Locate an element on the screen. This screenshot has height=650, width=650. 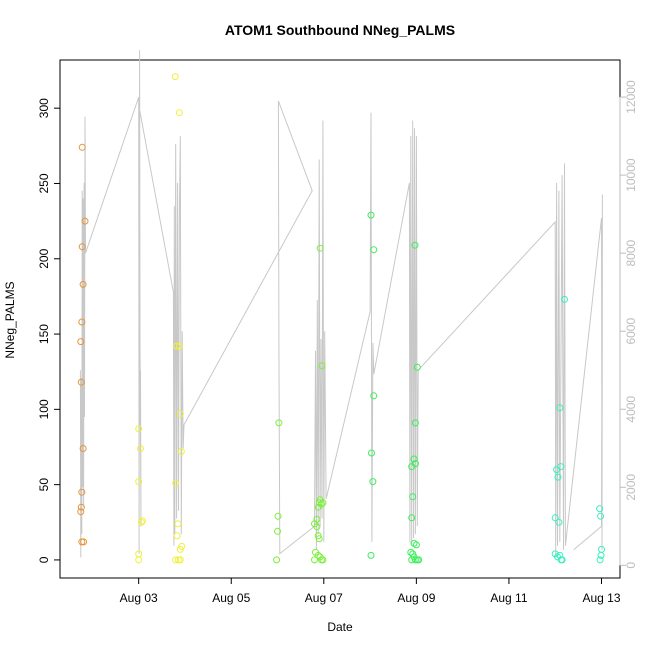
right-tick-label-8000: 8000 is located at coordinates (631, 252).